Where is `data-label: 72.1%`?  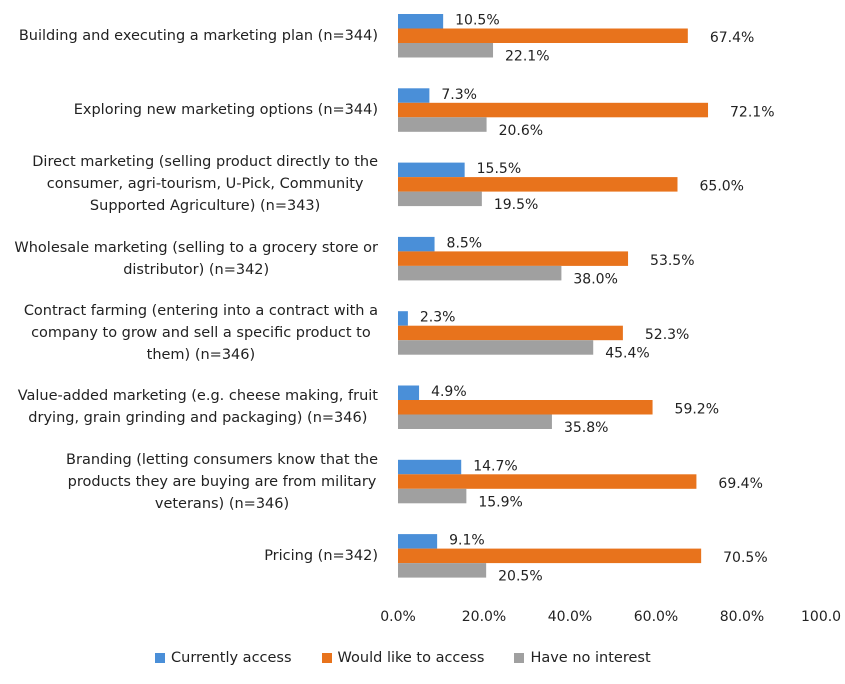 data-label: 72.1% is located at coordinates (752, 112).